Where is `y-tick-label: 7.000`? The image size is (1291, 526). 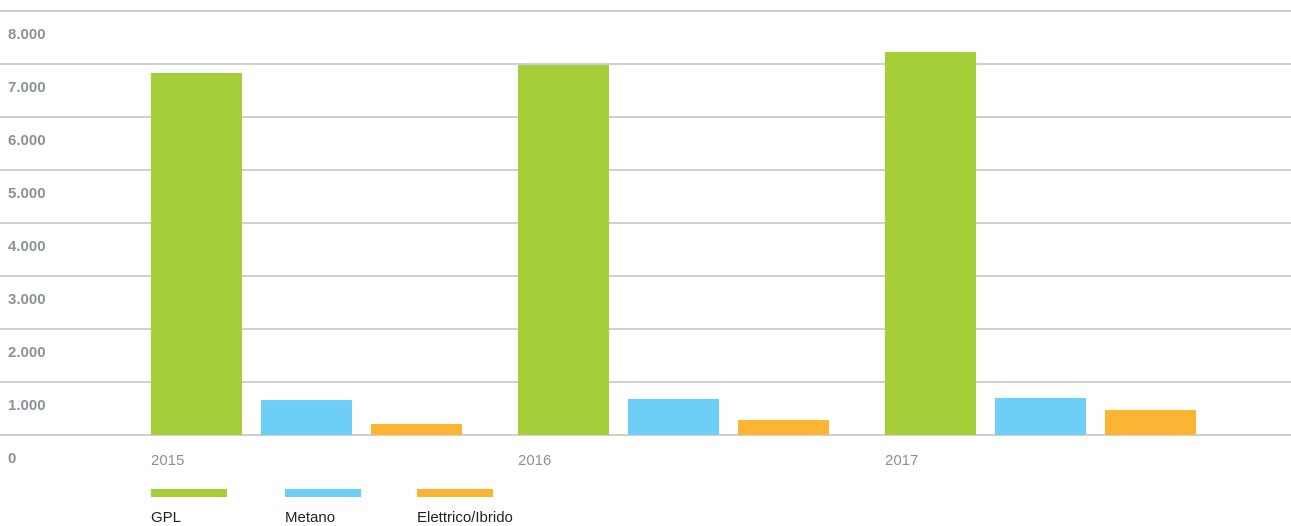
y-tick-label: 7.000 is located at coordinates (27, 87).